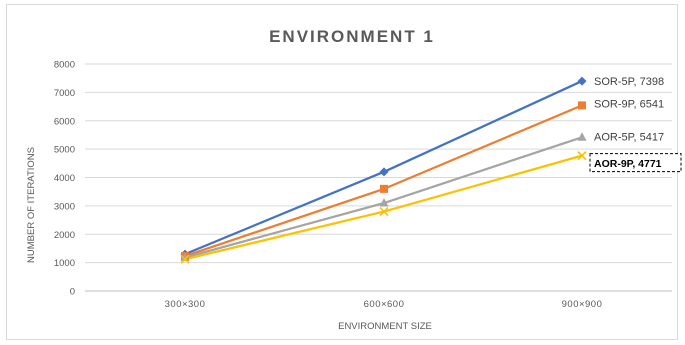 This screenshot has width=685, height=345. What do you see at coordinates (72, 292) in the screenshot?
I see `y-tick-label: 0` at bounding box center [72, 292].